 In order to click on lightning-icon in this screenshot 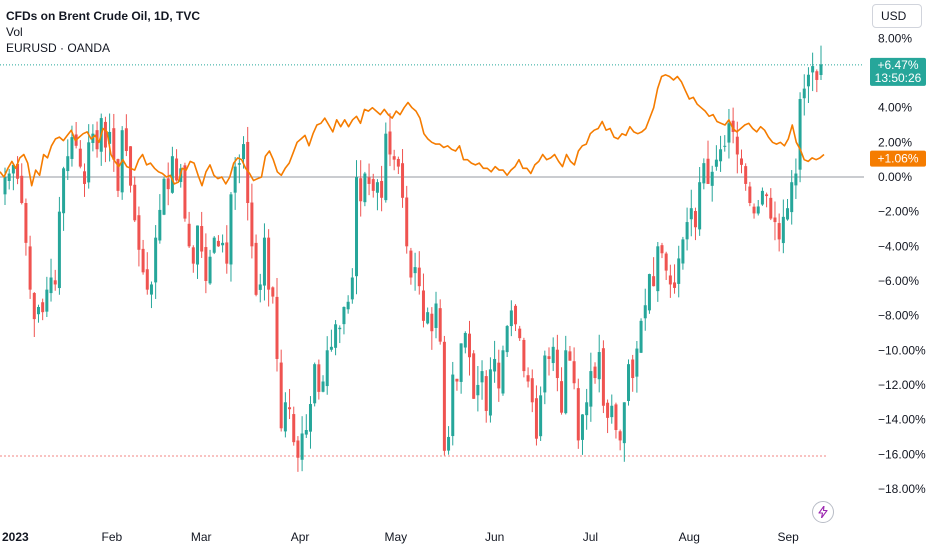, I will do `click(823, 512)`.